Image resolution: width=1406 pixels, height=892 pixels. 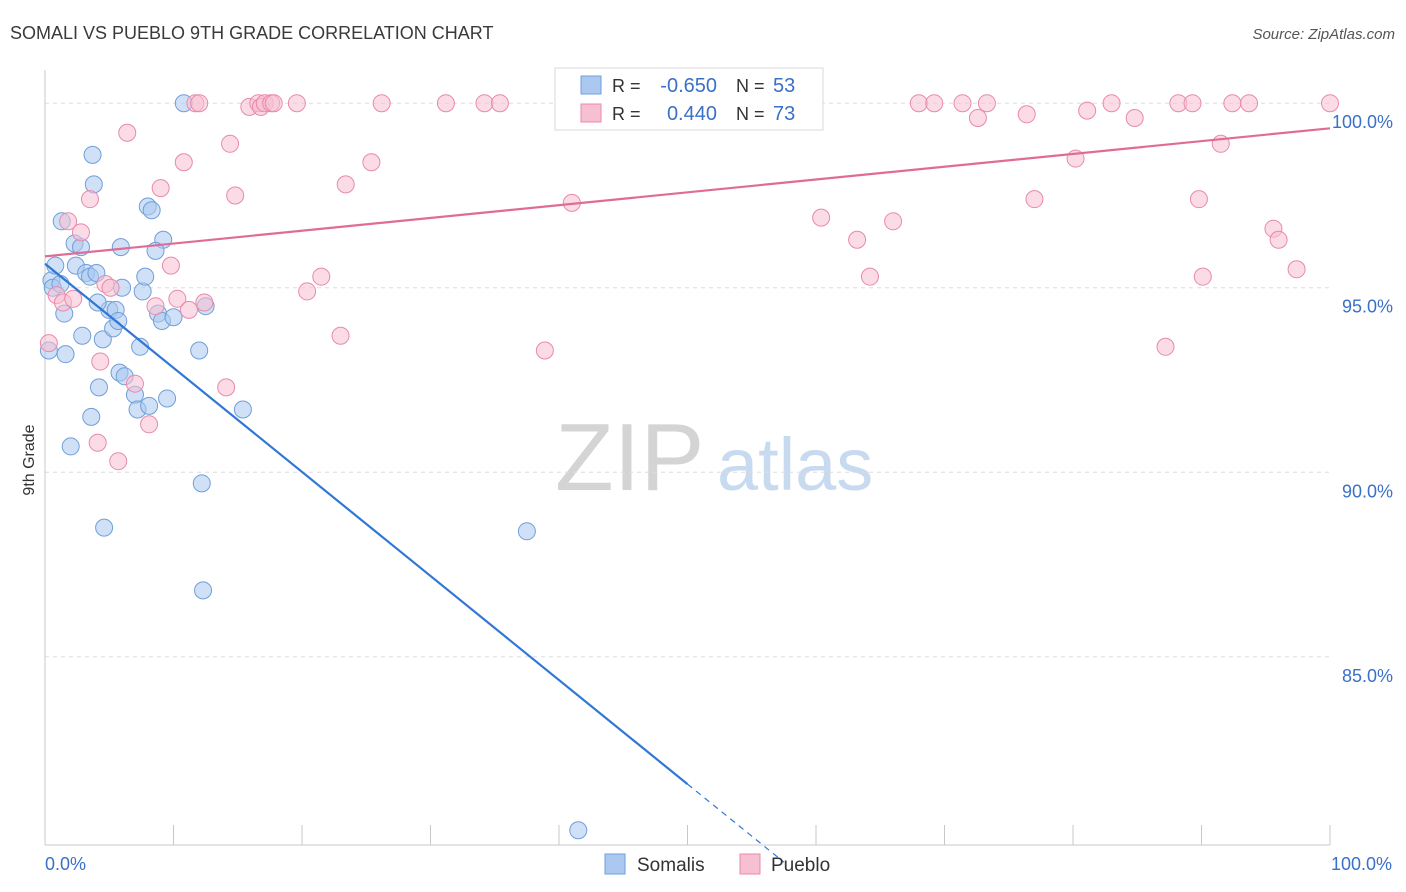 What do you see at coordinates (1367, 491) in the screenshot?
I see `y-tick-label-2: 90.0%` at bounding box center [1367, 491].